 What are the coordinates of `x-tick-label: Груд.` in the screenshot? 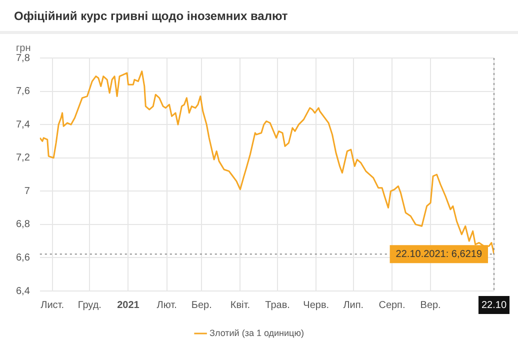 It's located at (90, 305).